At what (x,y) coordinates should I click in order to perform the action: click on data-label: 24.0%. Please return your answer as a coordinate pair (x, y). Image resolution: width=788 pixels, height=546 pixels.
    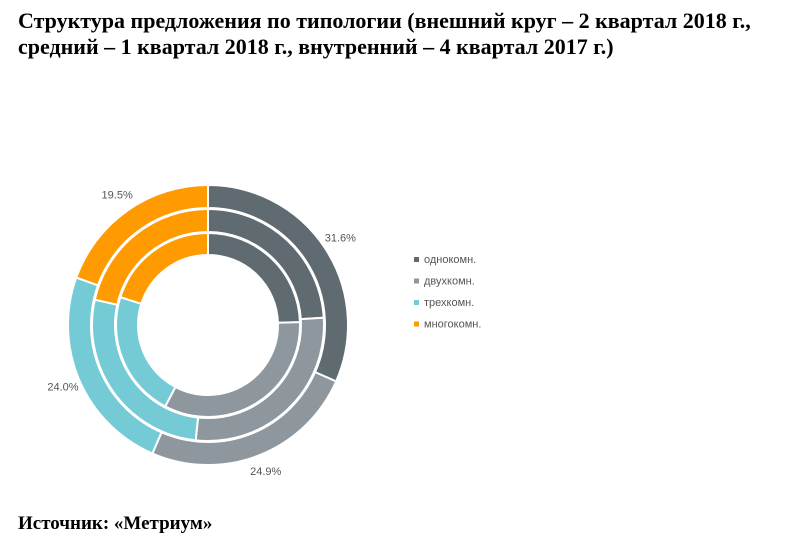
    Looking at the image, I should click on (62, 388).